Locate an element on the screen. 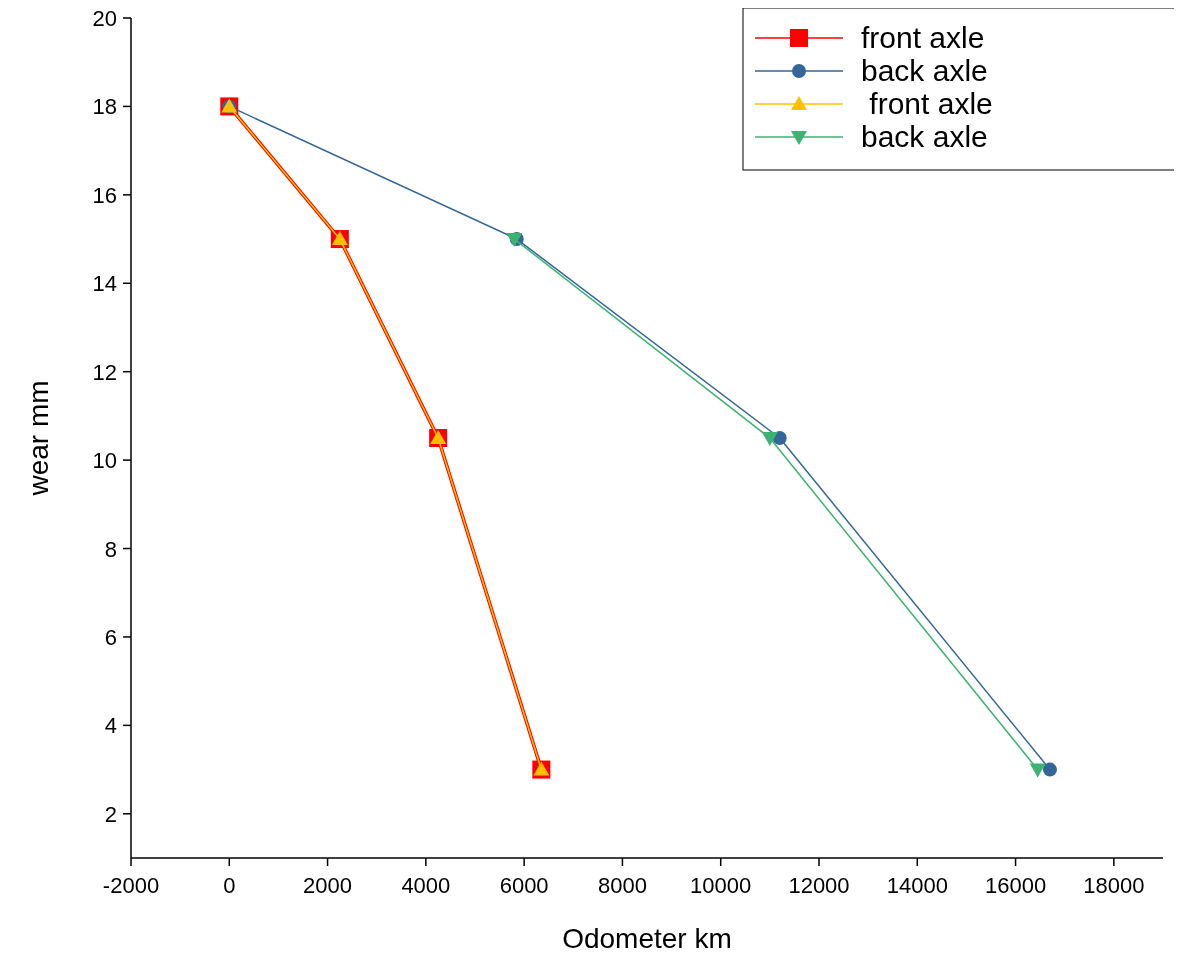 The width and height of the screenshot is (1182, 972). x-tick-label: -2000 is located at coordinates (131, 885).